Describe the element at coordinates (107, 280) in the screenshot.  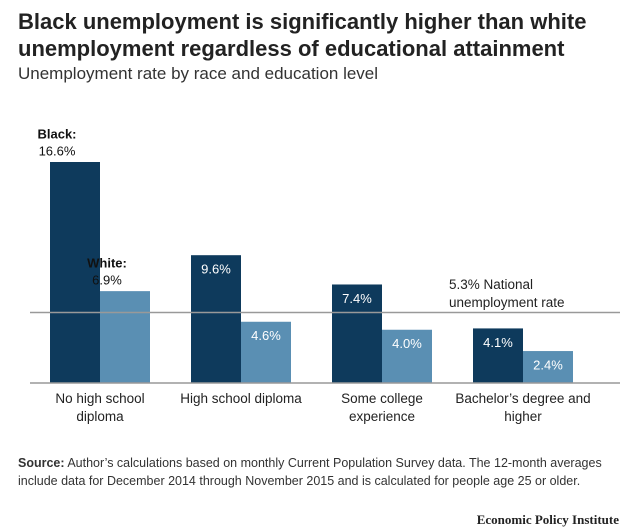
I see `value-label: 6.9%` at that location.